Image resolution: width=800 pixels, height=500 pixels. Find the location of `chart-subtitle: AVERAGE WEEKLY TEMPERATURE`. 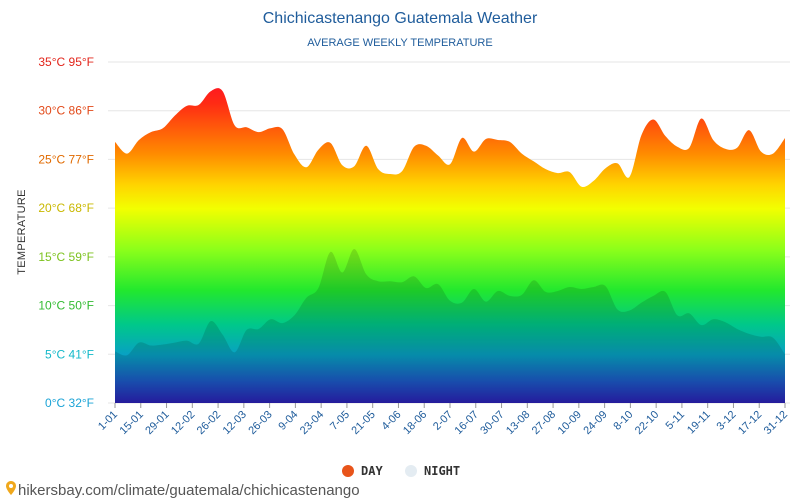

chart-subtitle: AVERAGE WEEKLY TEMPERATURE is located at coordinates (399, 43).